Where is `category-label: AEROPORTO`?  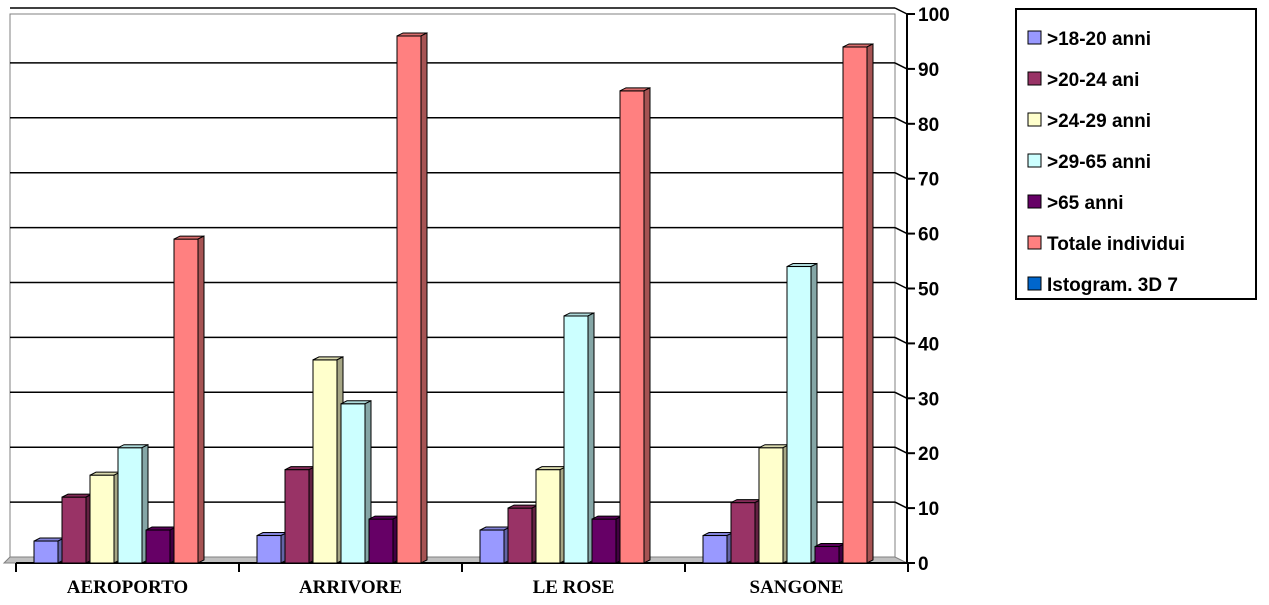
category-label: AEROPORTO is located at coordinates (127, 587).